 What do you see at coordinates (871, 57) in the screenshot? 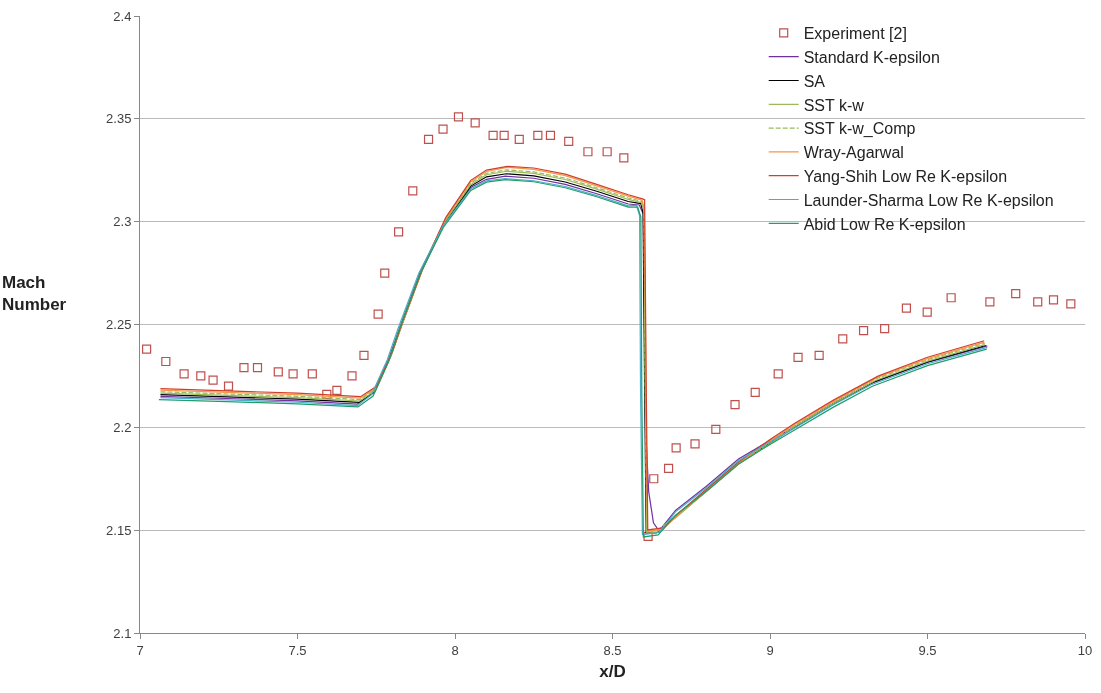
I see `legend-label: Standard K-epsilon` at bounding box center [871, 57].